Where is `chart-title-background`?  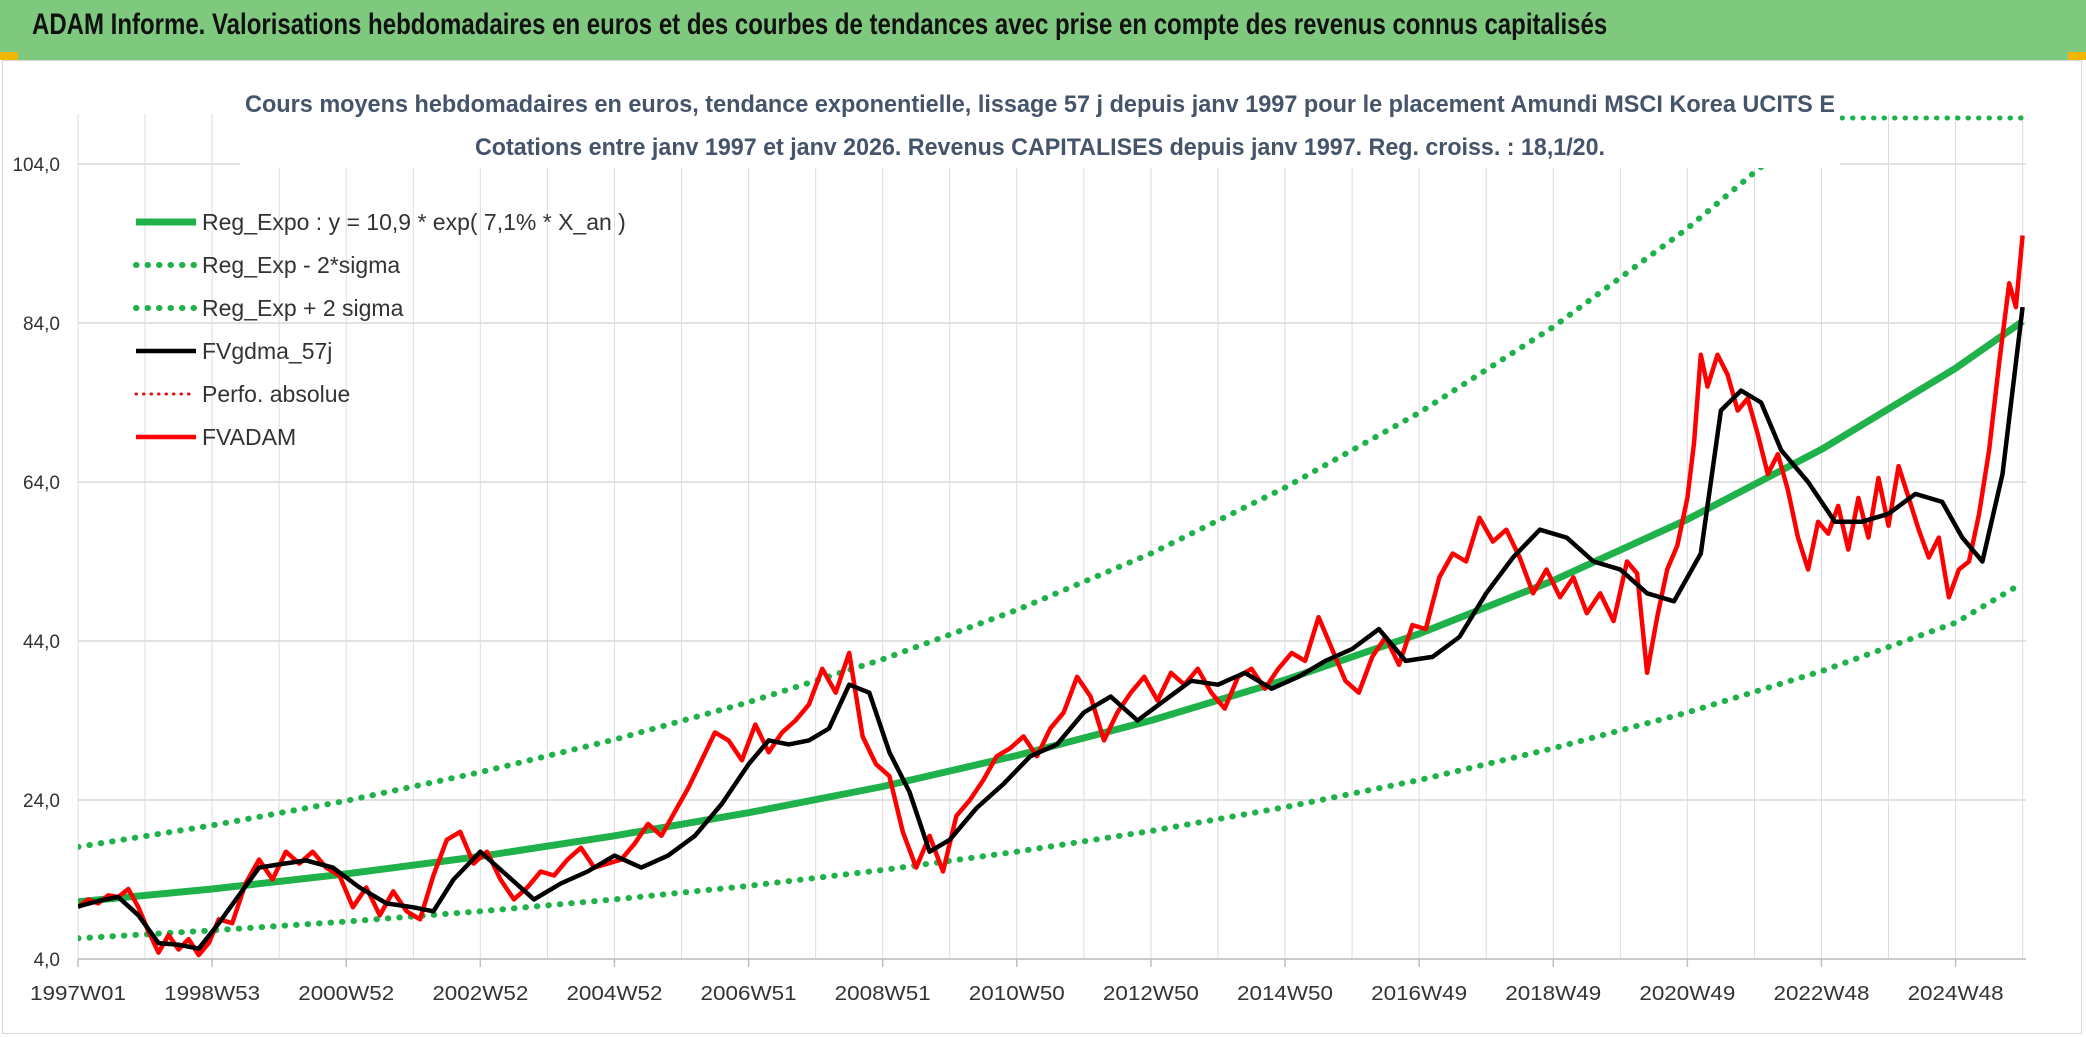
chart-title-background is located at coordinates (1040, 133).